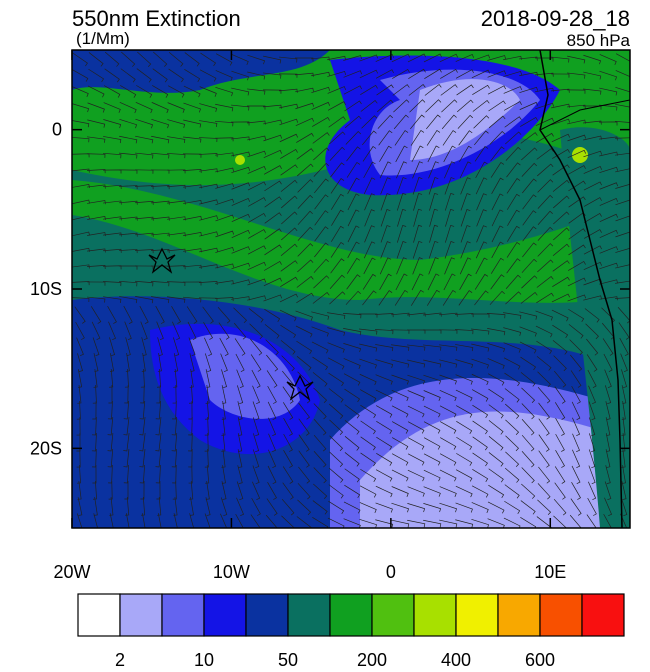  Describe the element at coordinates (550, 572) in the screenshot. I see `x-tick-label: 10E` at that location.